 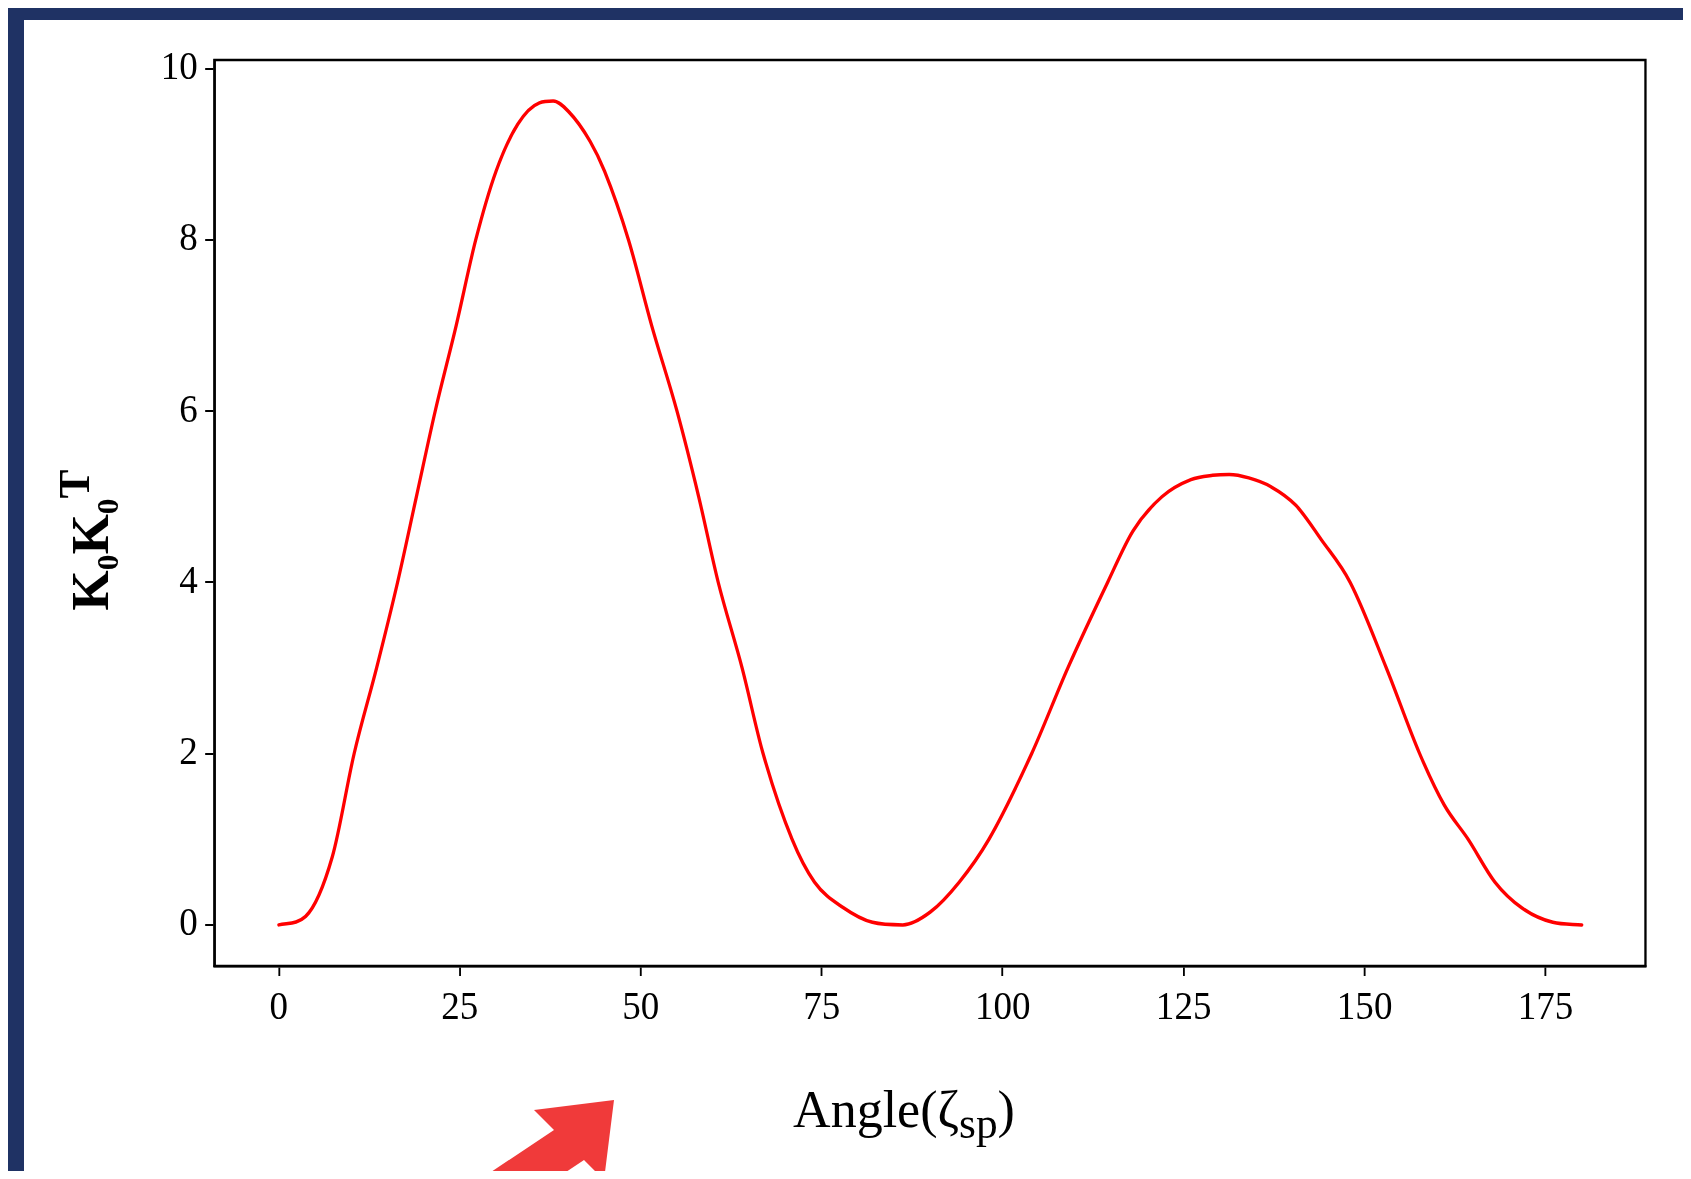 What do you see at coordinates (188, 237) in the screenshot?
I see `y-tick-label: 8` at bounding box center [188, 237].